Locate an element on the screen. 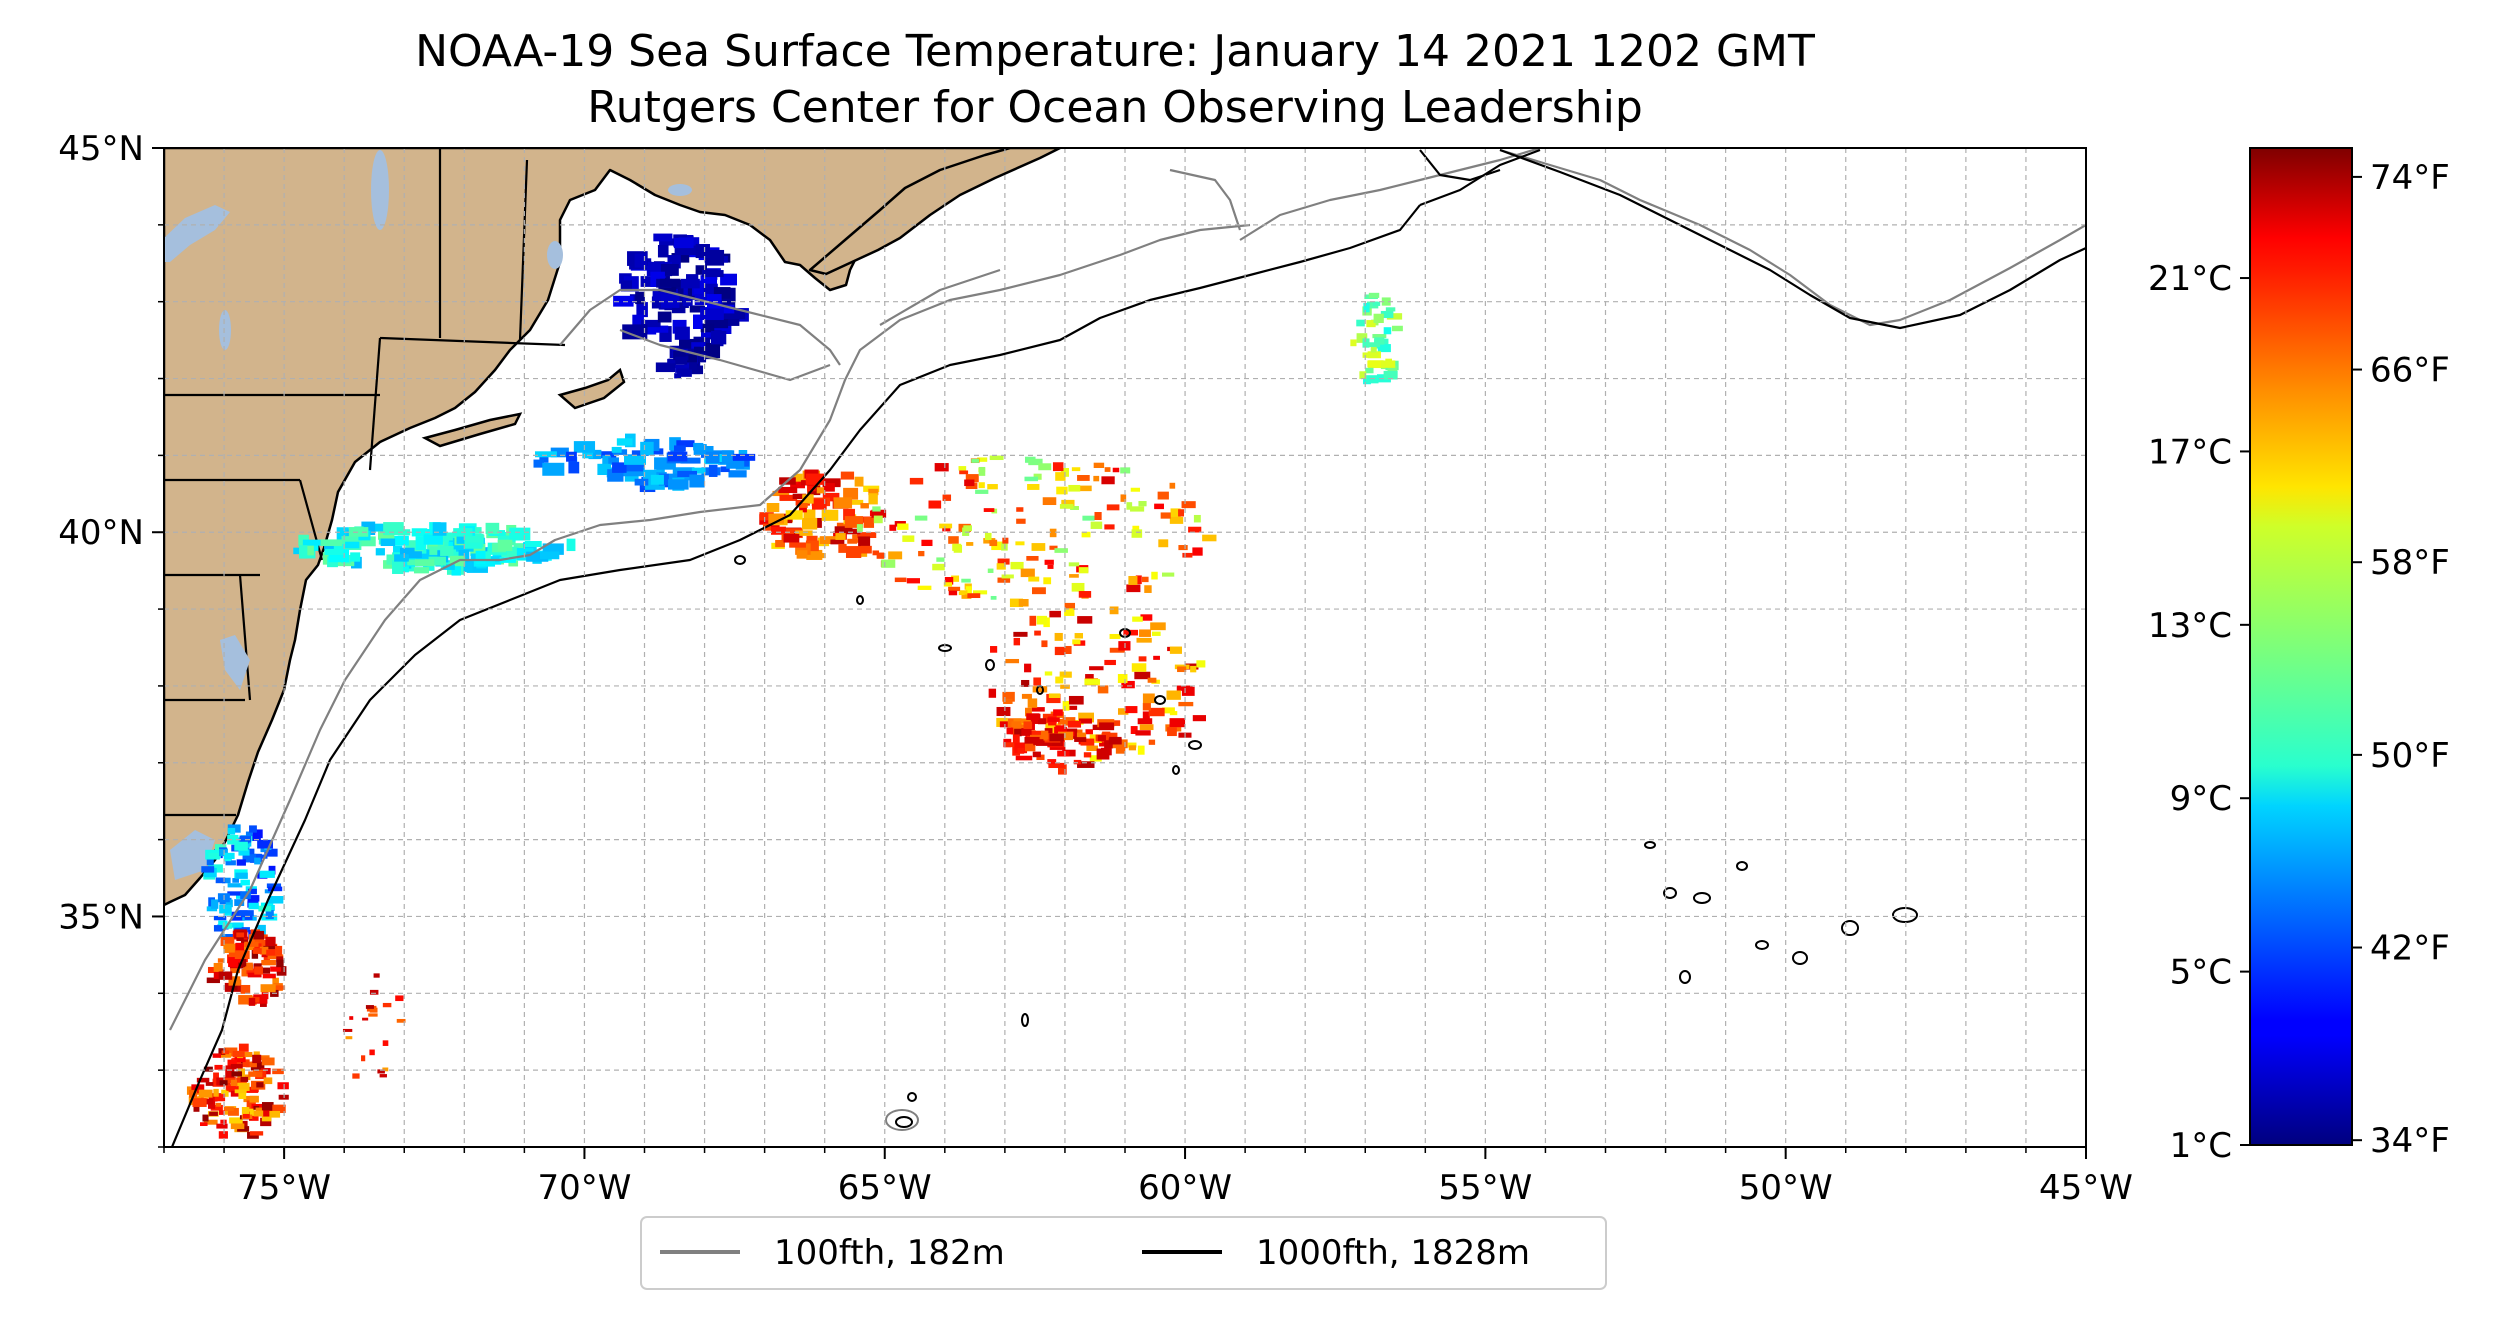  x-tick-label: 45°W is located at coordinates (2086, 1188).